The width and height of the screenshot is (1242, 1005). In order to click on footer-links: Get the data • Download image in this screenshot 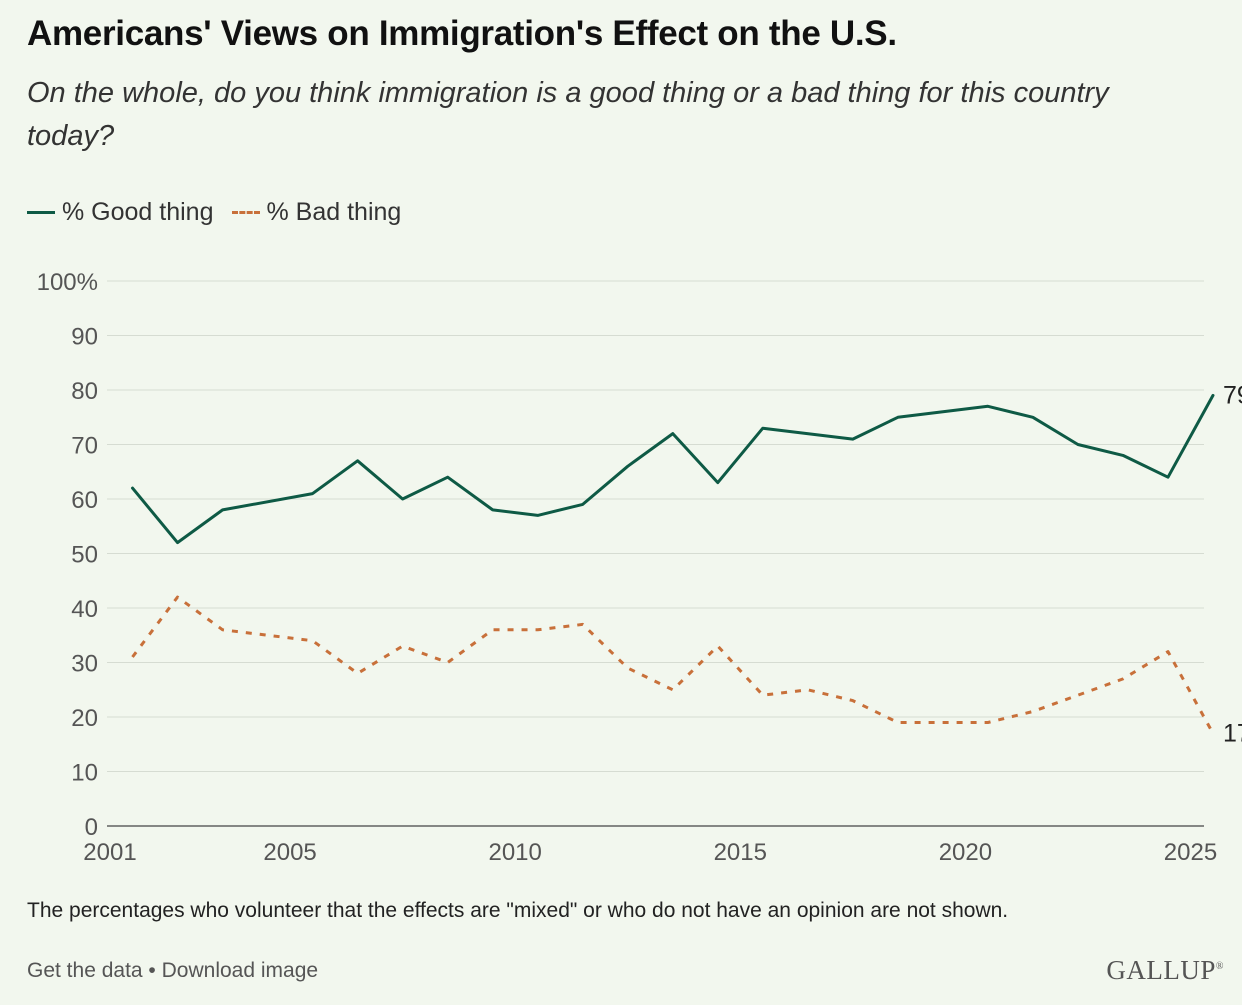, I will do `click(172, 971)`.